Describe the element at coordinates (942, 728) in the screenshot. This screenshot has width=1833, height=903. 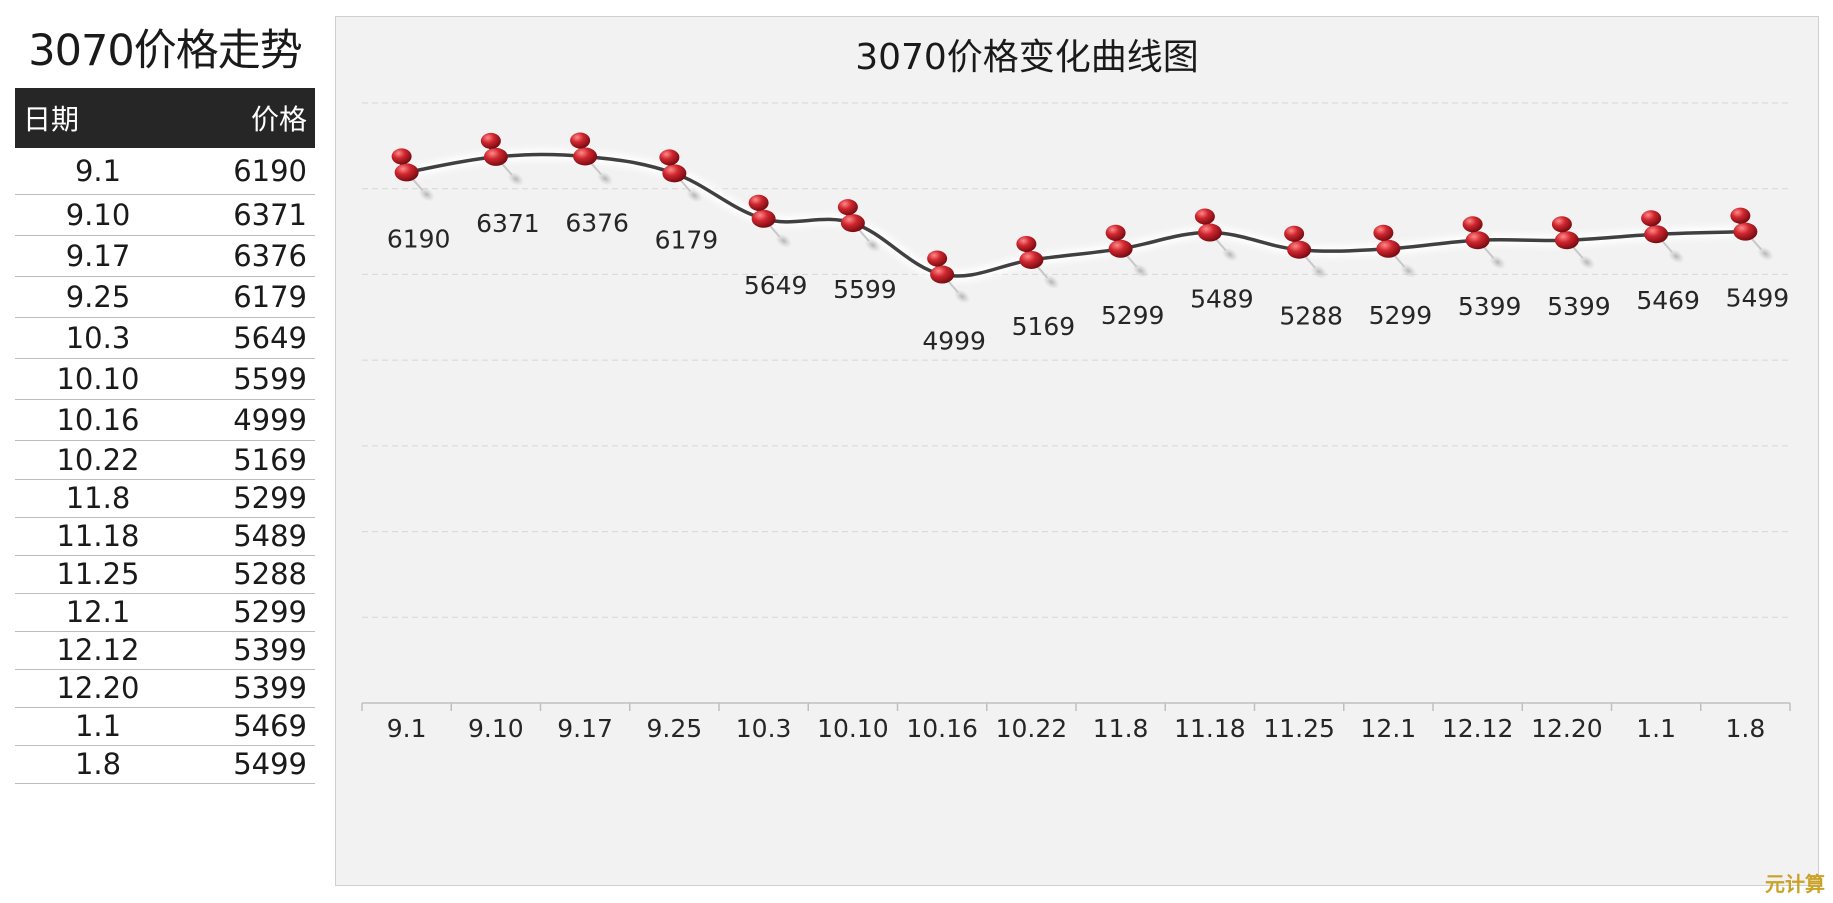
I see `x-tick-label: 10.16` at that location.